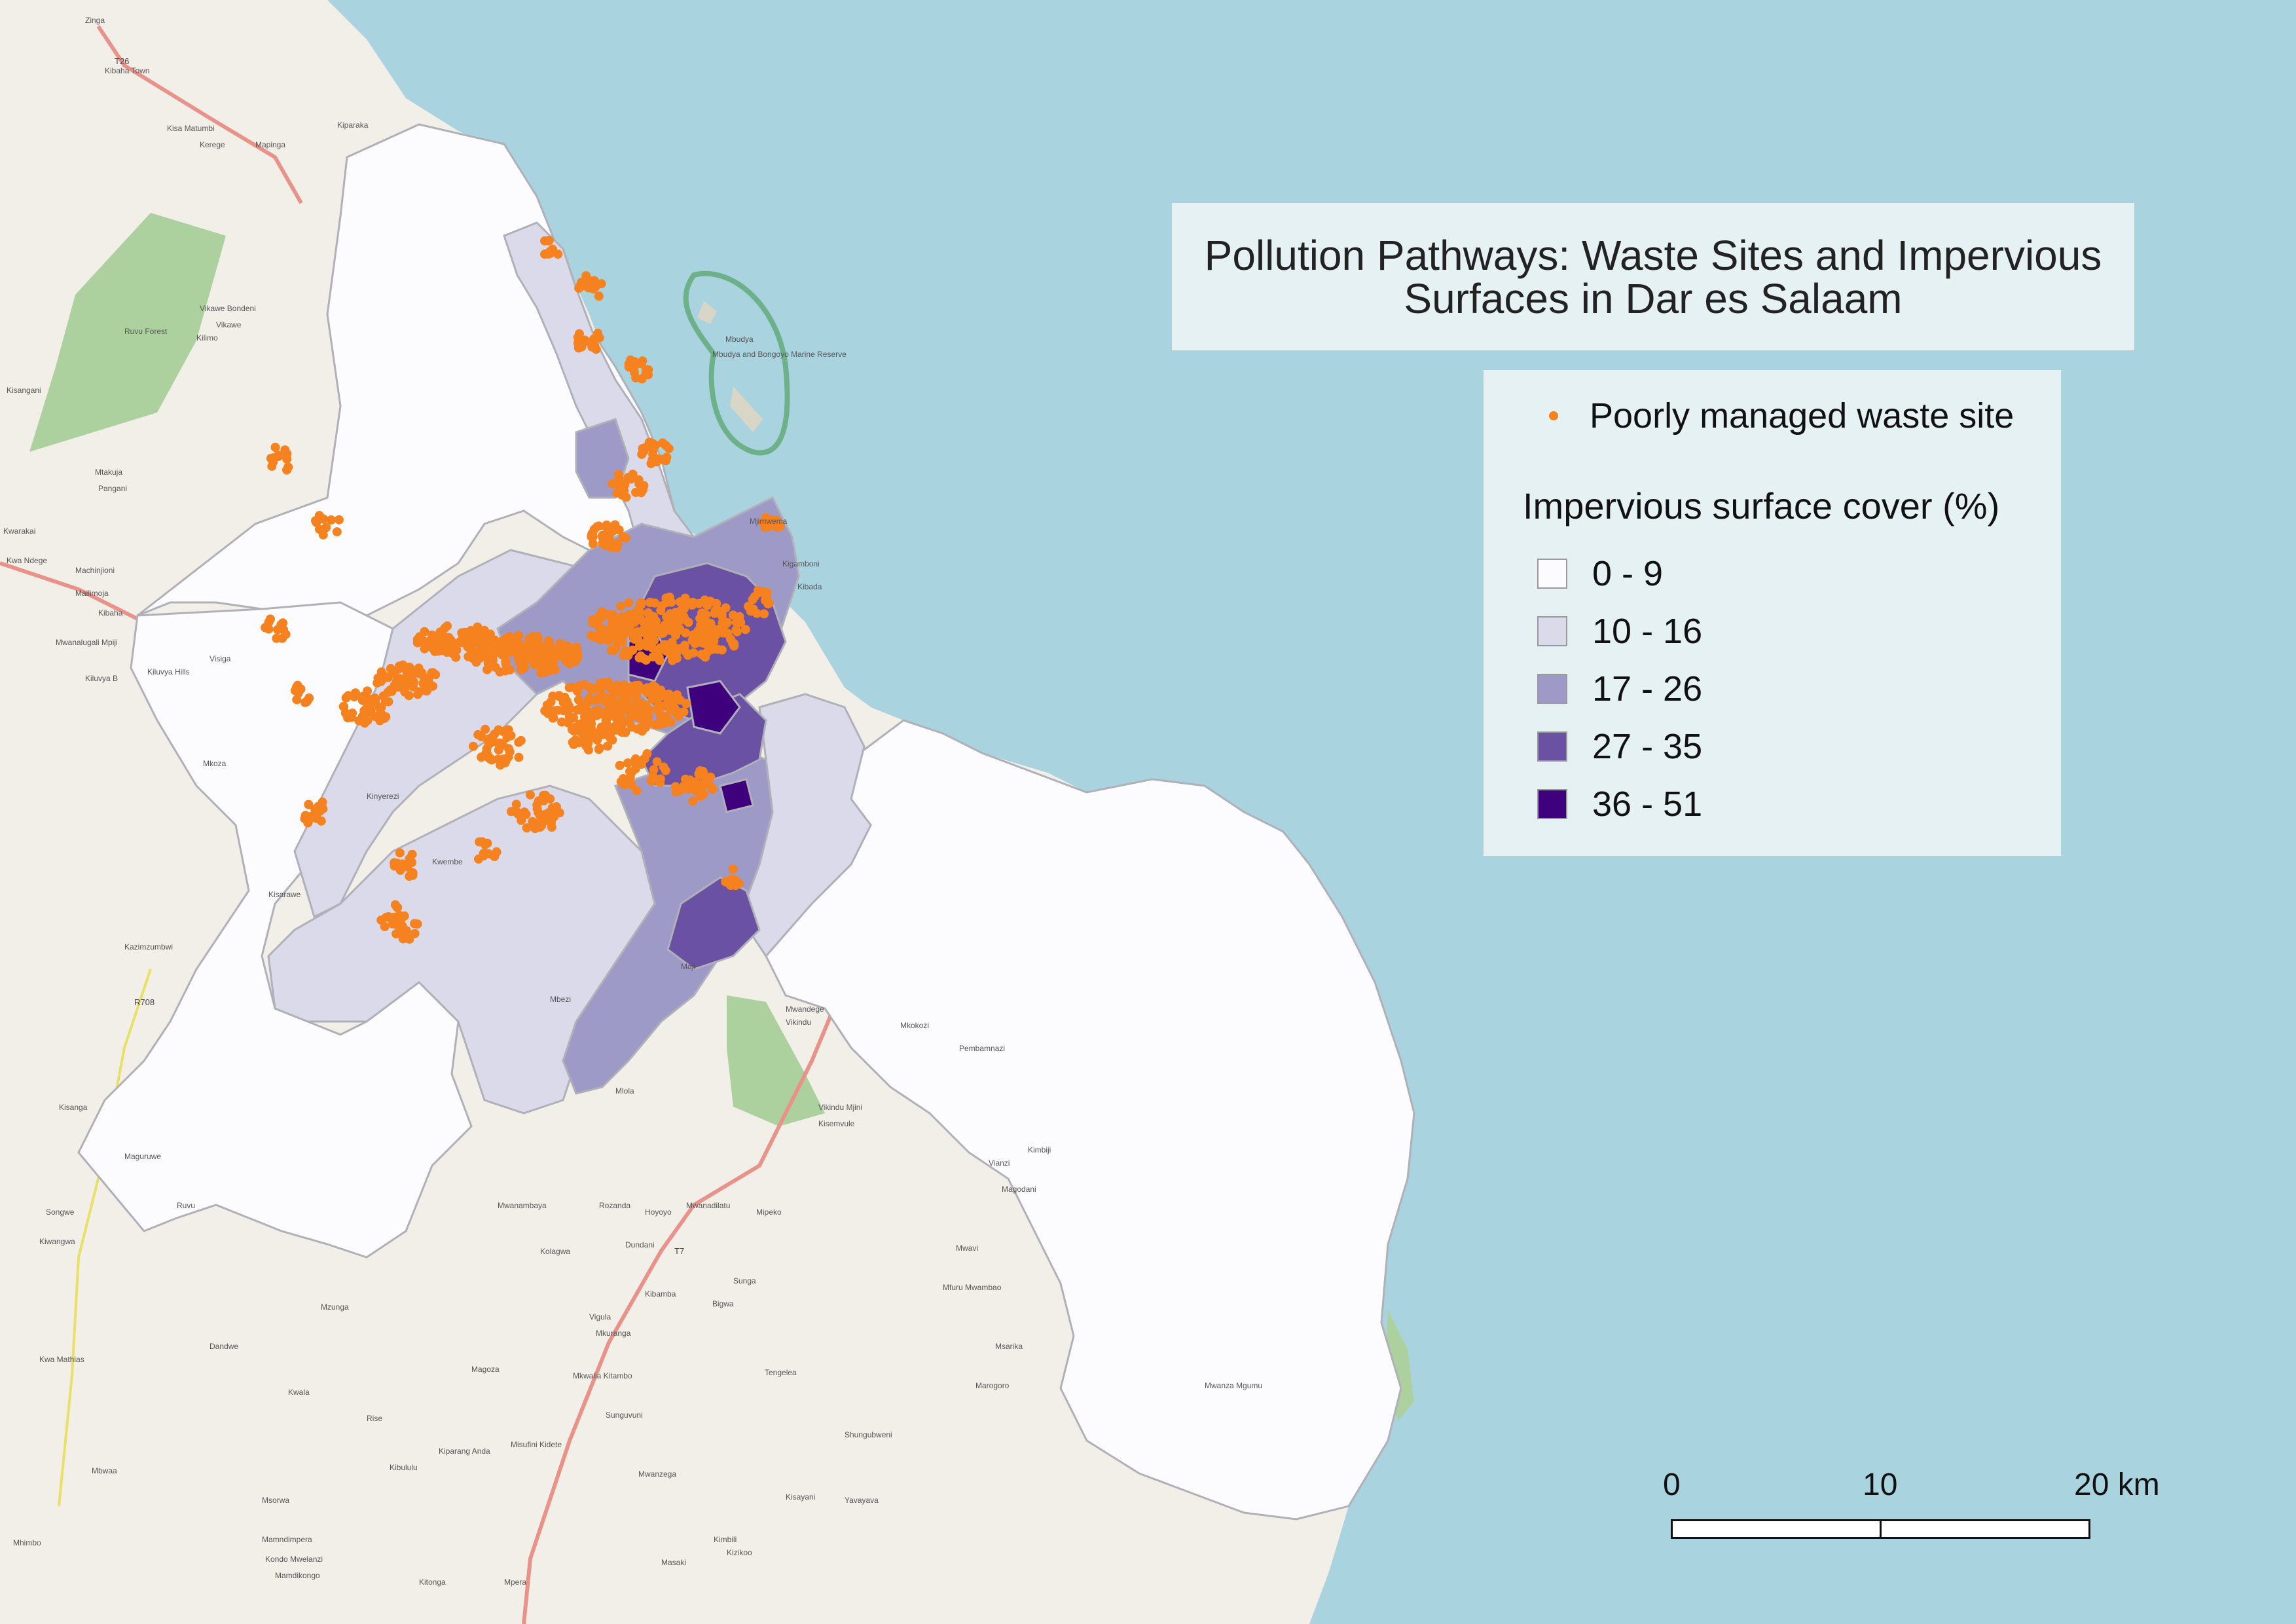 Image resolution: width=2296 pixels, height=1624 pixels. What do you see at coordinates (840, 1107) in the screenshot?
I see `place-label: Vikindu Mjini` at bounding box center [840, 1107].